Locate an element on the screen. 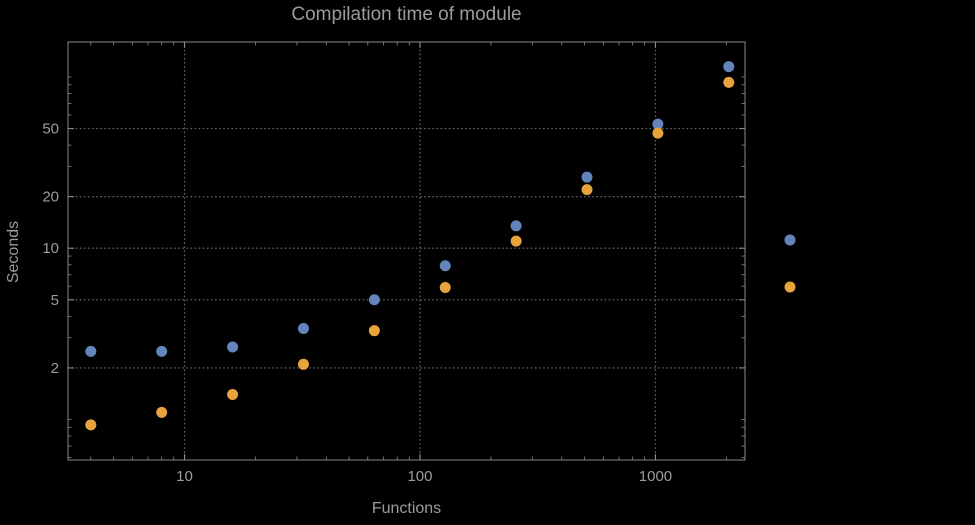  y-axis-label: Seconds is located at coordinates (13, 252).